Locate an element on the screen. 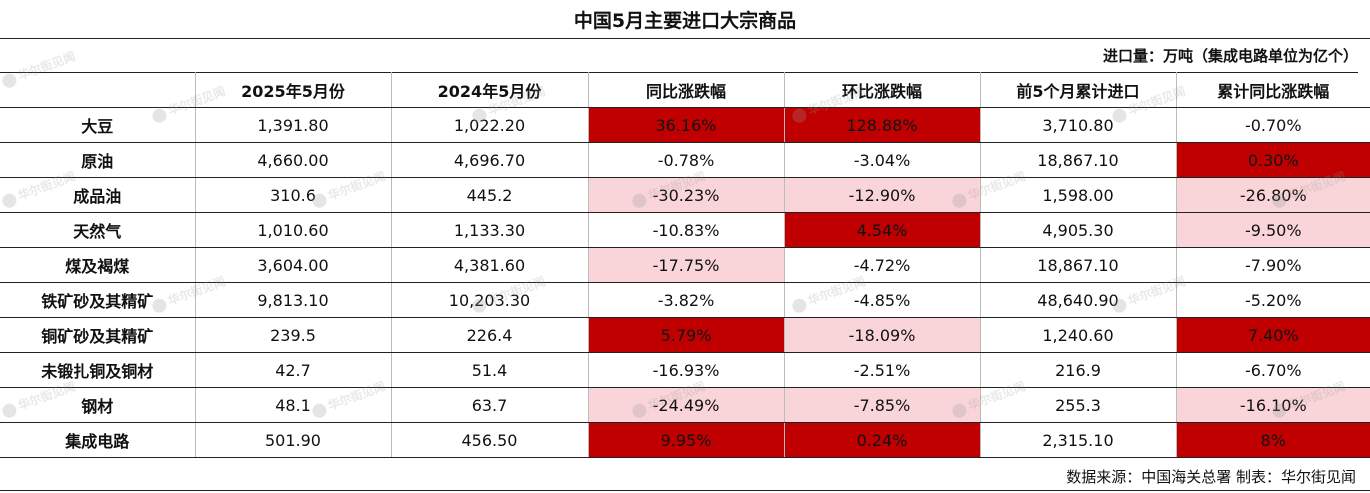  table-cell: 48.1 is located at coordinates (293, 405).